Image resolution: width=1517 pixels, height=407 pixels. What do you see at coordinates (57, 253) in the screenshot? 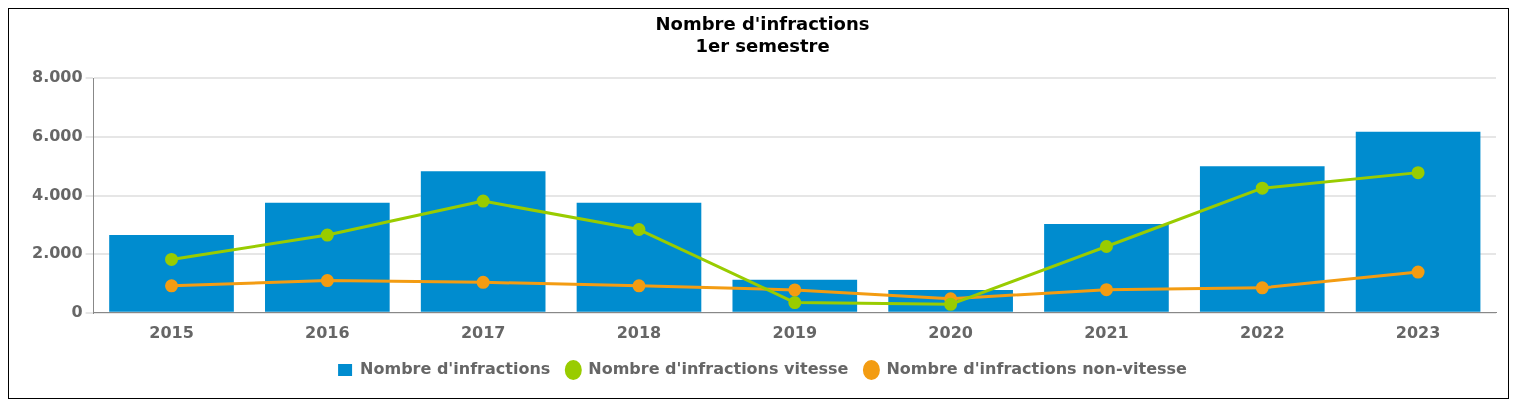
I see `y-tick-label: 2.000` at bounding box center [57, 253].